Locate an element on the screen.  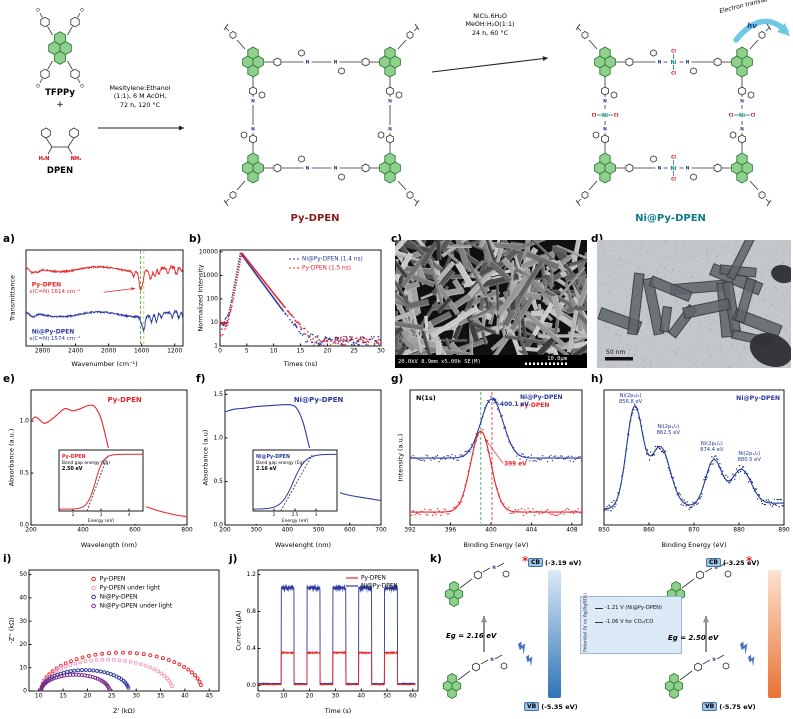
vb-right-chip: VB is located at coordinates (710, 706).